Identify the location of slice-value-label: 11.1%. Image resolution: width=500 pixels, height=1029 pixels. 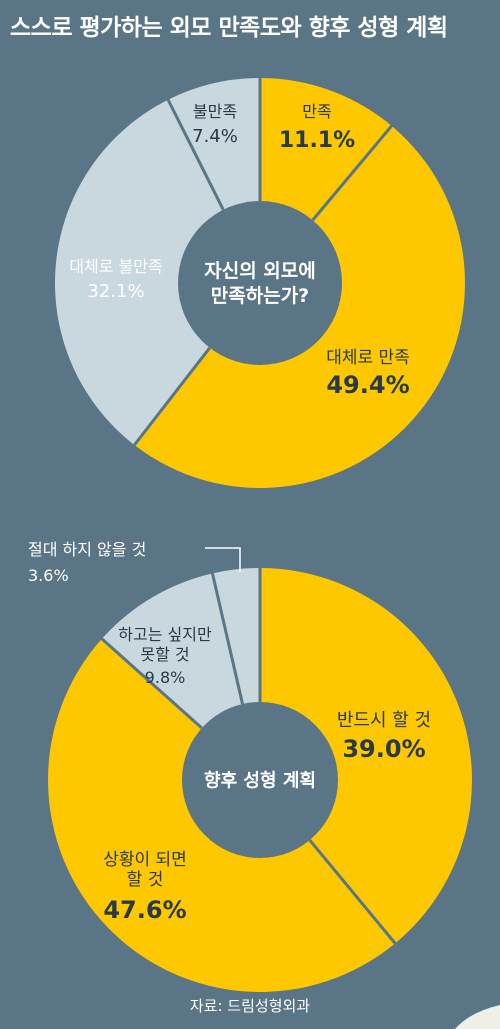
(317, 140).